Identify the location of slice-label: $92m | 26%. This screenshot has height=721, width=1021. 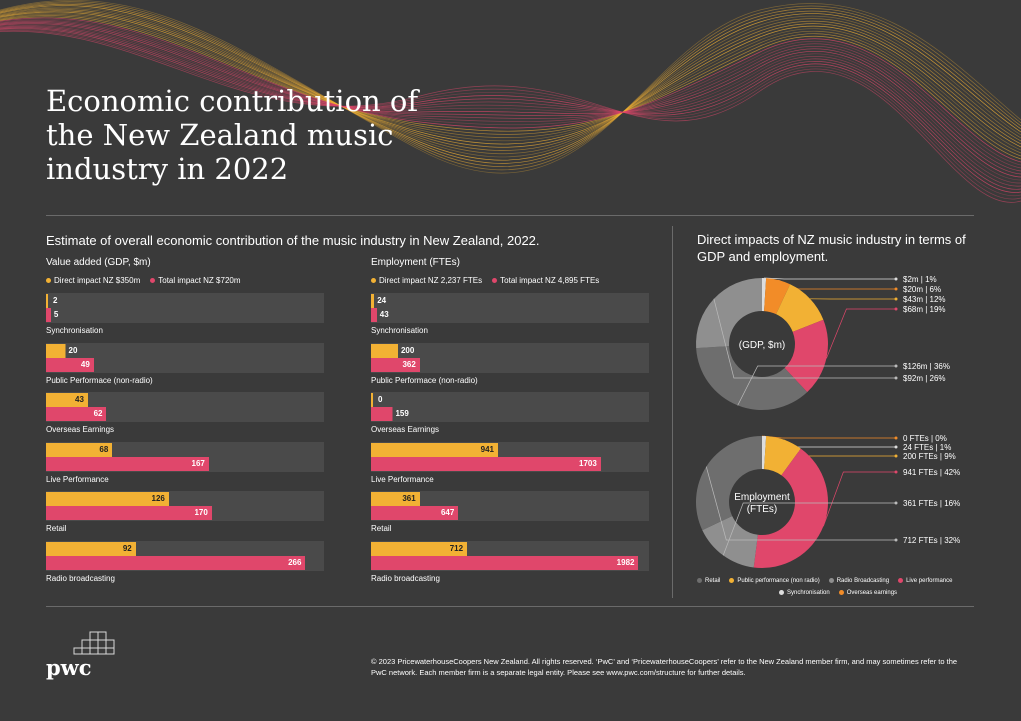
(924, 378).